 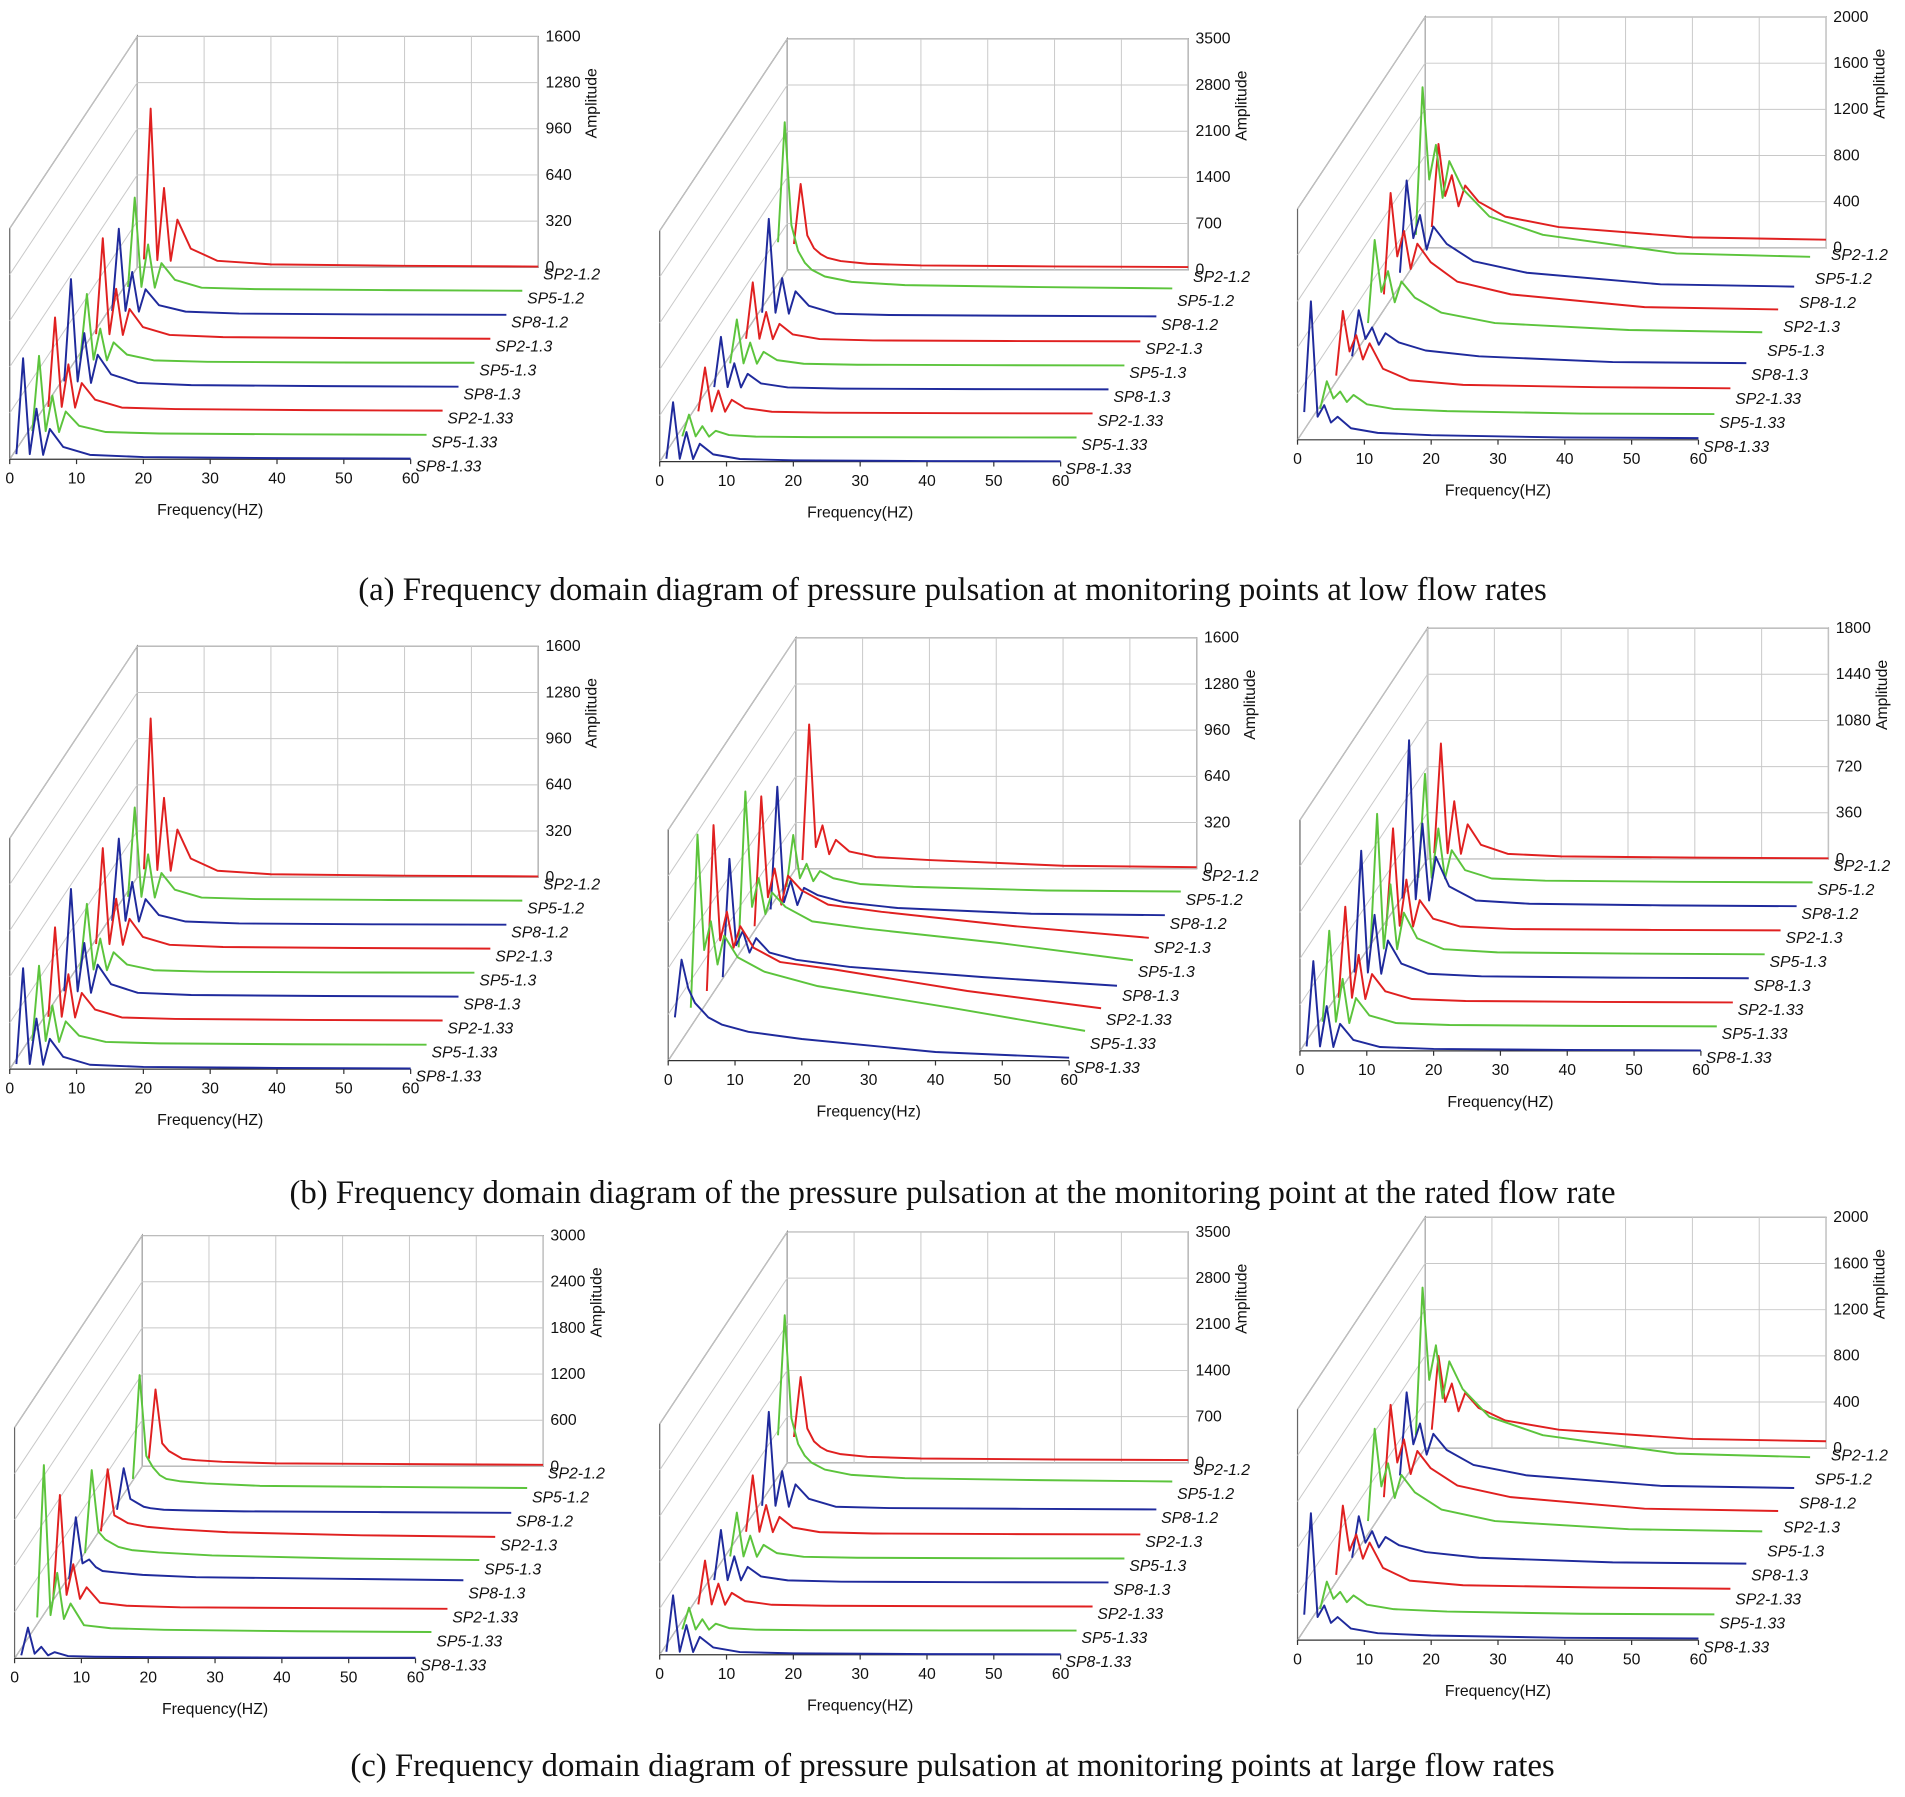 I want to click on y-tick-label: 2800, so click(x=1212, y=1278).